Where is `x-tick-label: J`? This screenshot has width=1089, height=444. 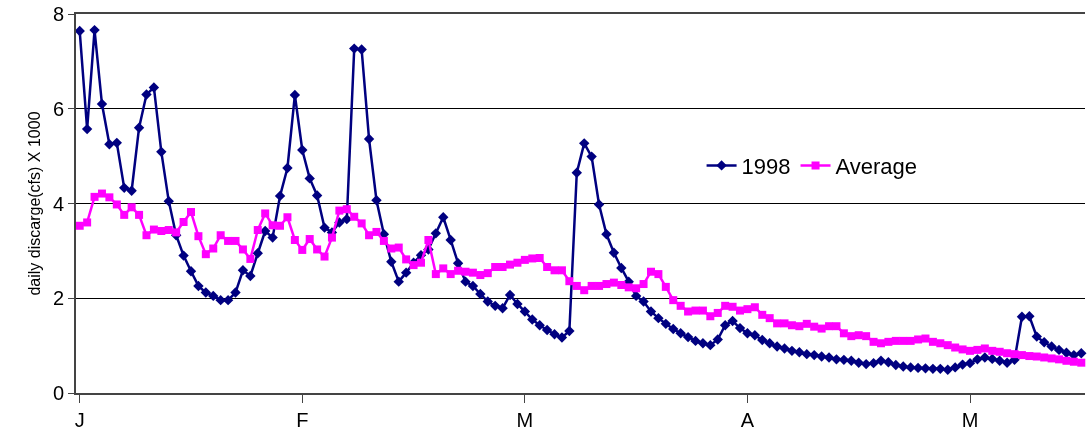
x-tick-label: J is located at coordinates (79, 420).